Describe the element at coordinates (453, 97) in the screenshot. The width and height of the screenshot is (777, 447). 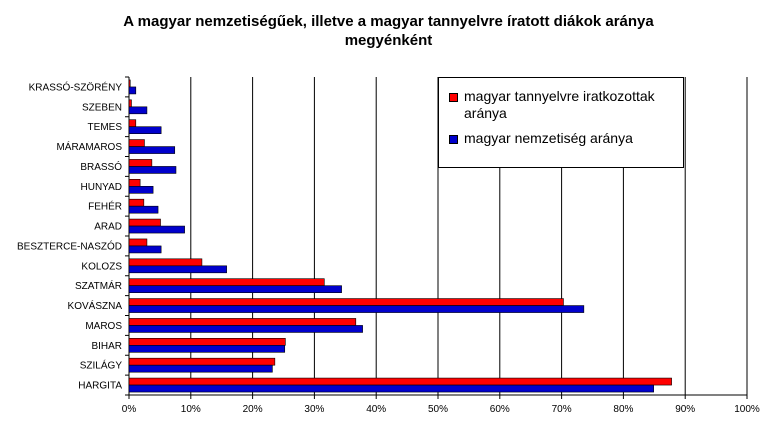
I see `legend-swatch-enrolled` at that location.